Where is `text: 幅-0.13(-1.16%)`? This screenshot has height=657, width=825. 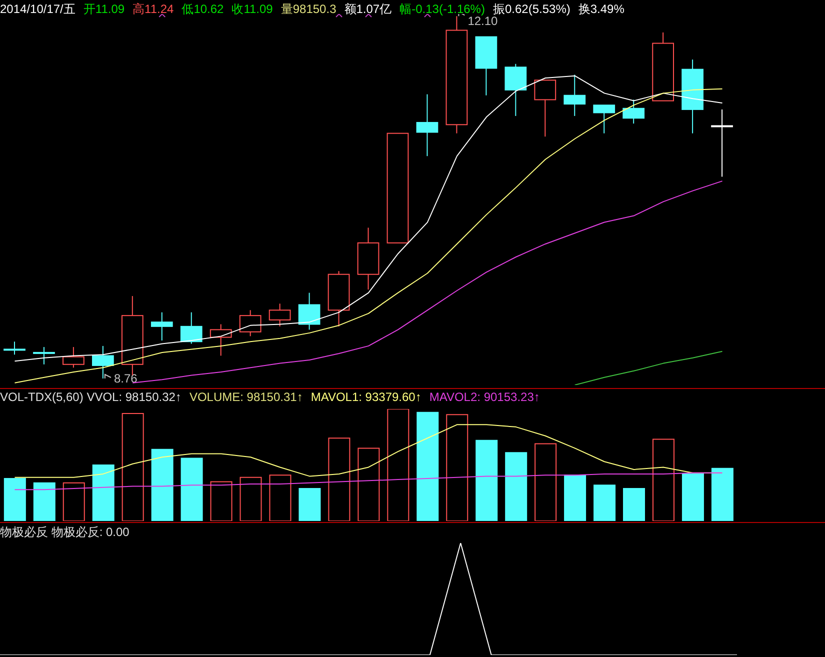
text: 幅-0.13(-1.16%) is located at coordinates (442, 8).